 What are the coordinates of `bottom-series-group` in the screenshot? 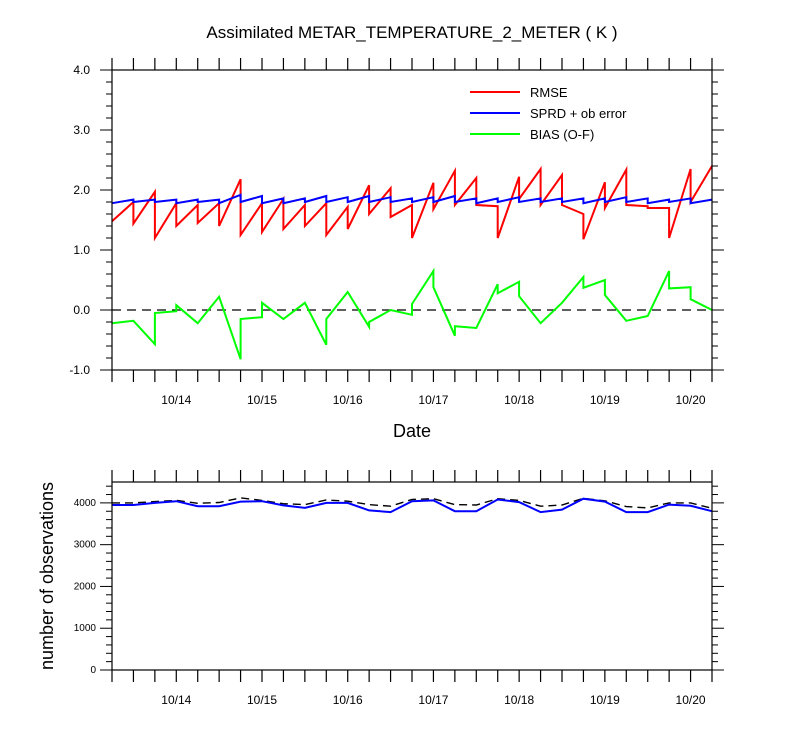 It's located at (412, 505).